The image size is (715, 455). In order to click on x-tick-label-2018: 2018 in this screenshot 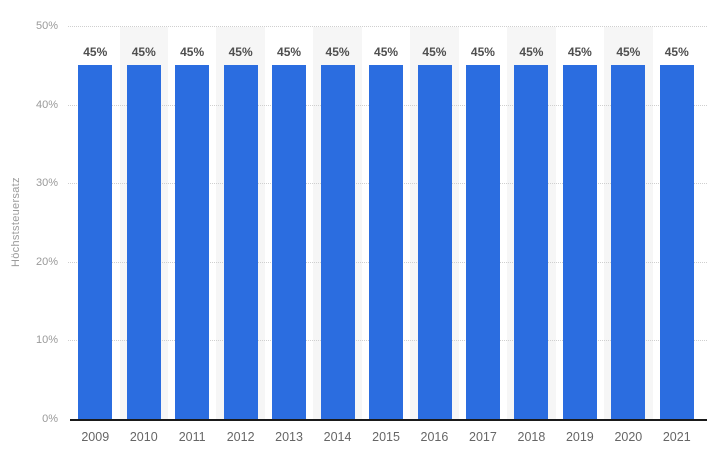, I will do `click(531, 437)`.